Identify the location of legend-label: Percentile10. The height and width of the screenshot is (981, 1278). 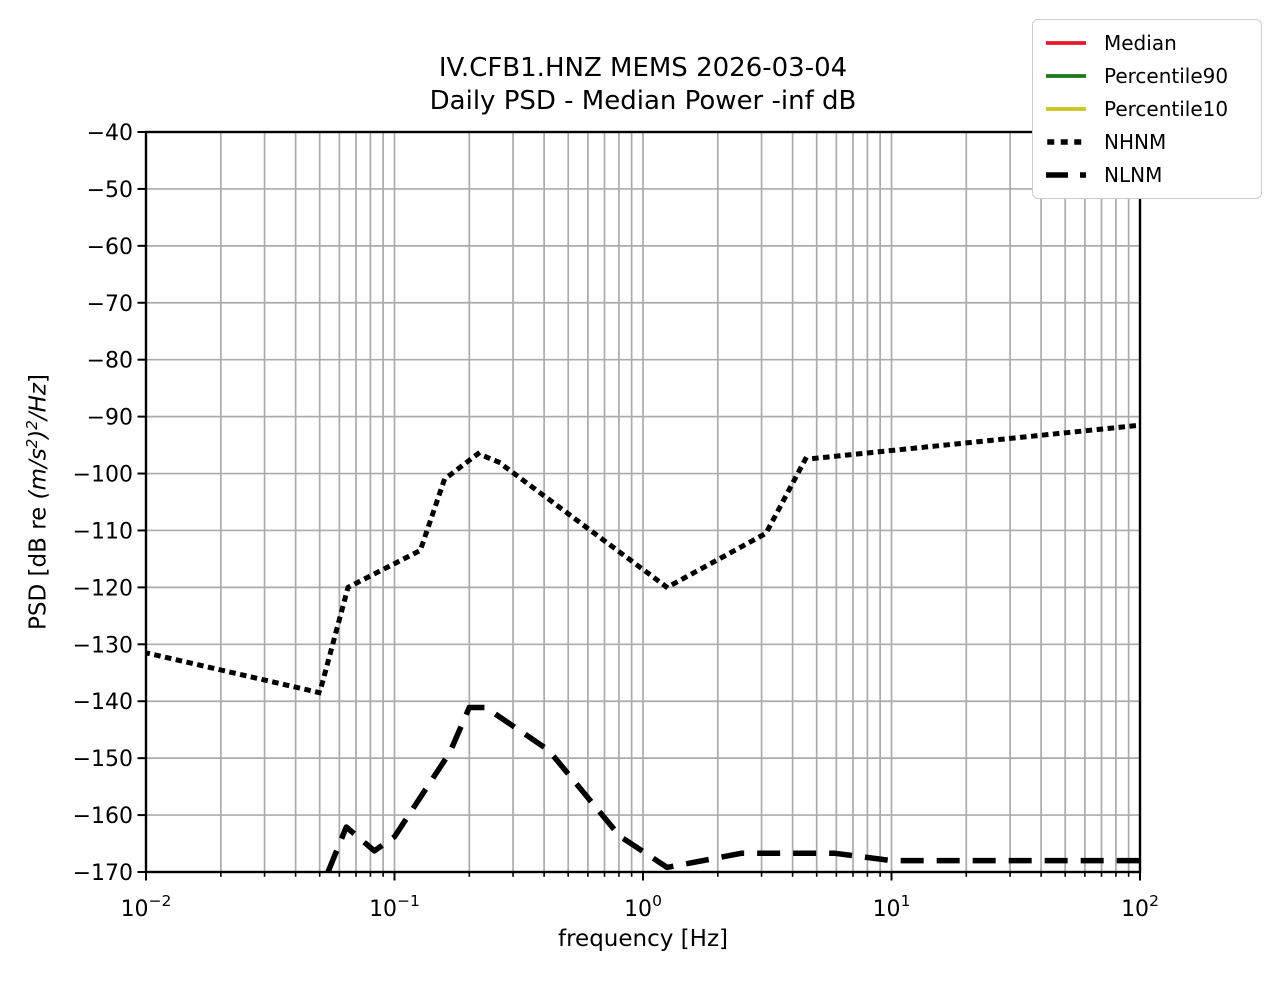
(1166, 108).